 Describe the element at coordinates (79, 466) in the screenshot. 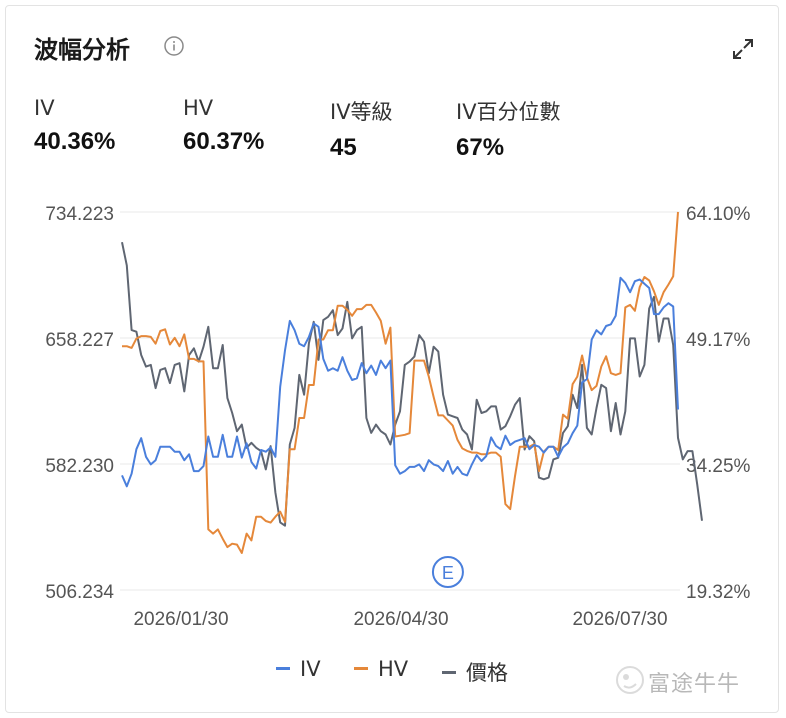

I see `y-left-tick-label: 582.230` at that location.